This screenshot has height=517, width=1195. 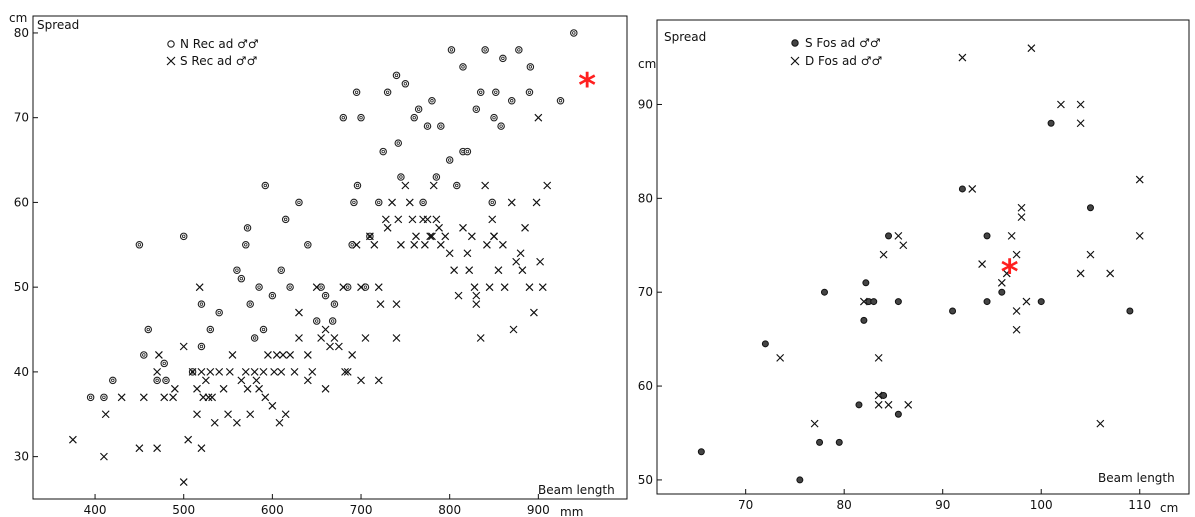 I want to click on y-tick-label: 80, so click(x=645, y=198).